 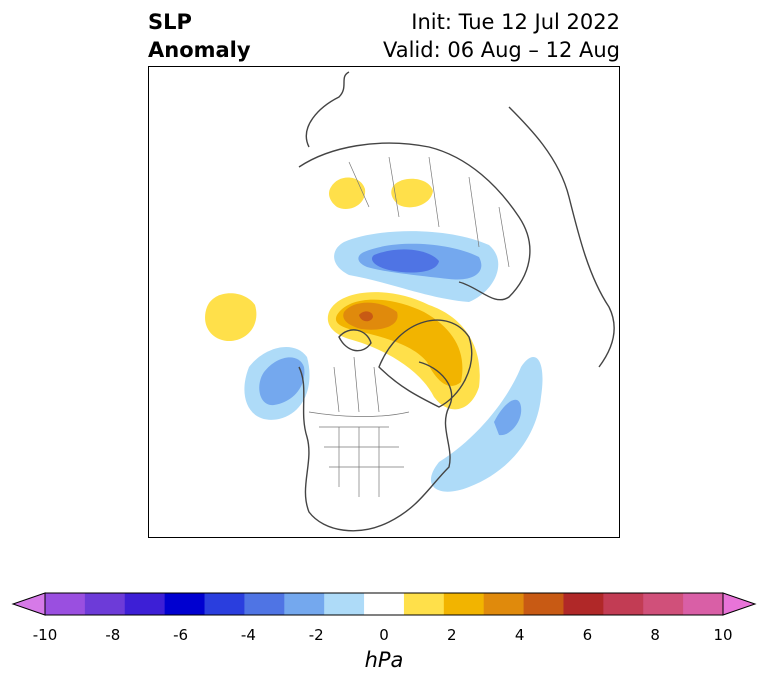 I want to click on colorbar-frame, so click(x=384, y=604).